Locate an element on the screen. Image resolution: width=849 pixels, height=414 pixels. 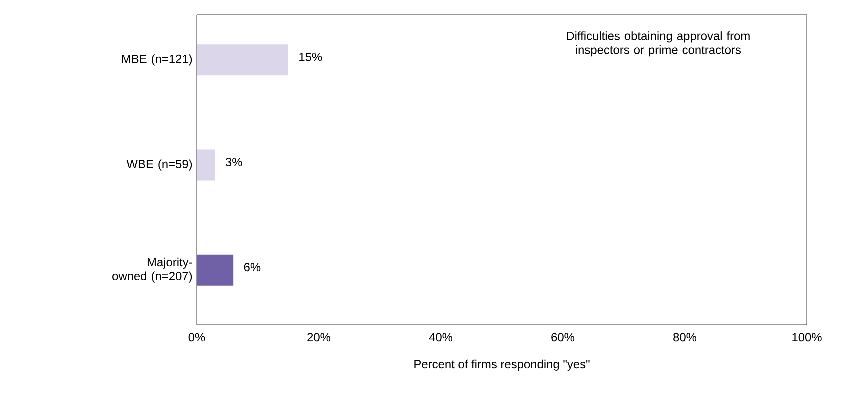
data-label: 6% is located at coordinates (252, 267).